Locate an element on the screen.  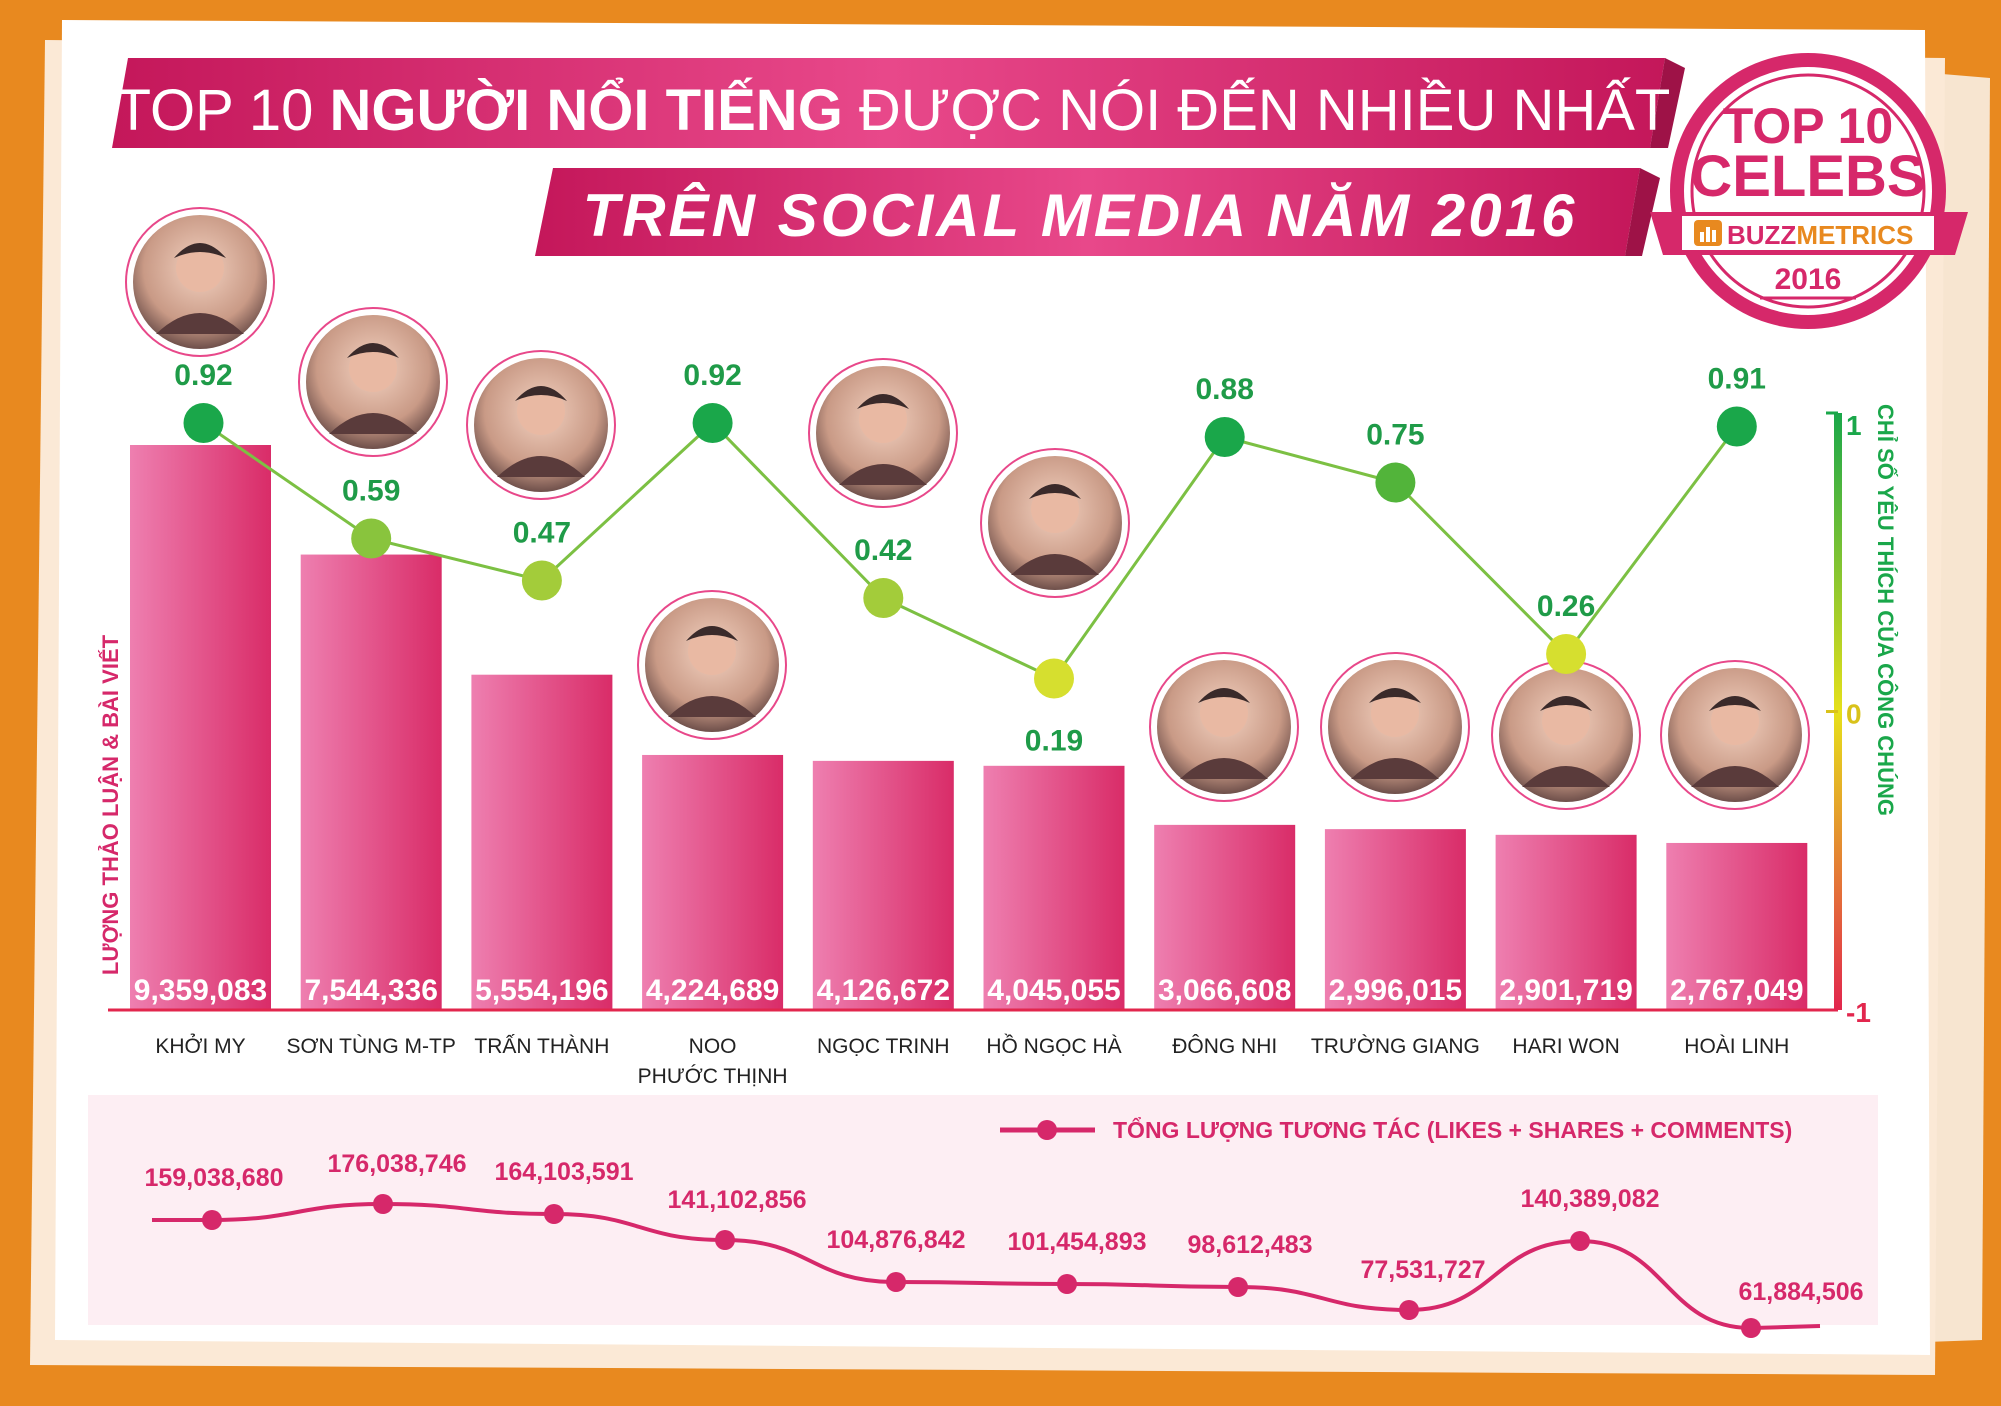
like-point-label-6: 0.88 is located at coordinates (1225, 389).